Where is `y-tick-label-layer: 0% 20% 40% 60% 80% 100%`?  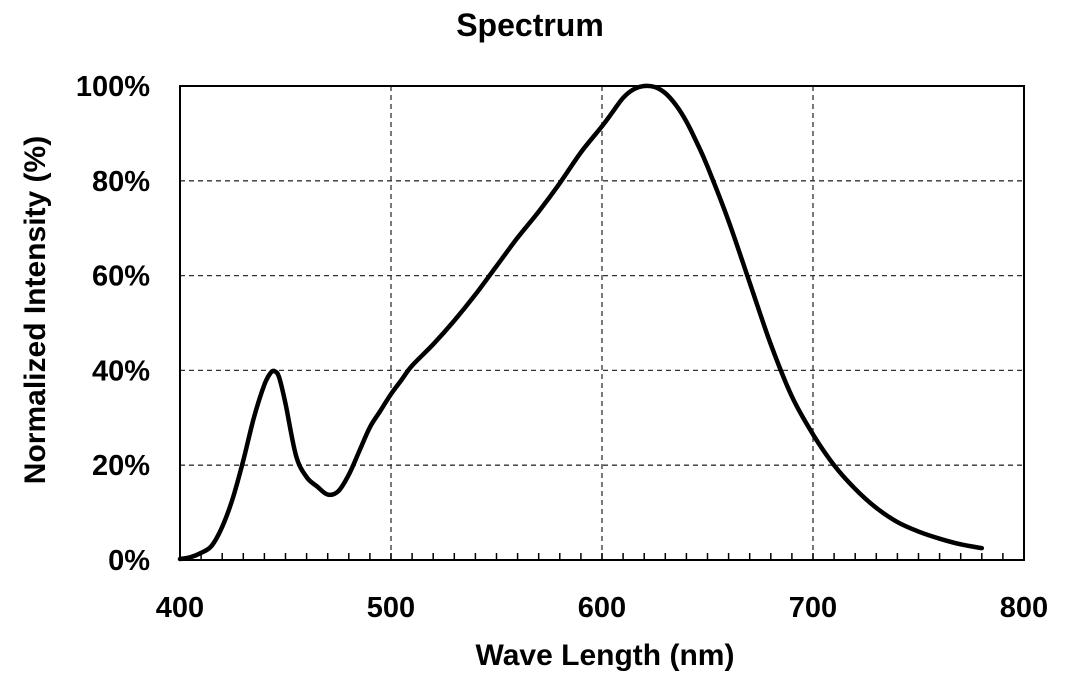
y-tick-label-layer: 0% 20% 40% 60% 80% 100% is located at coordinates (113, 324).